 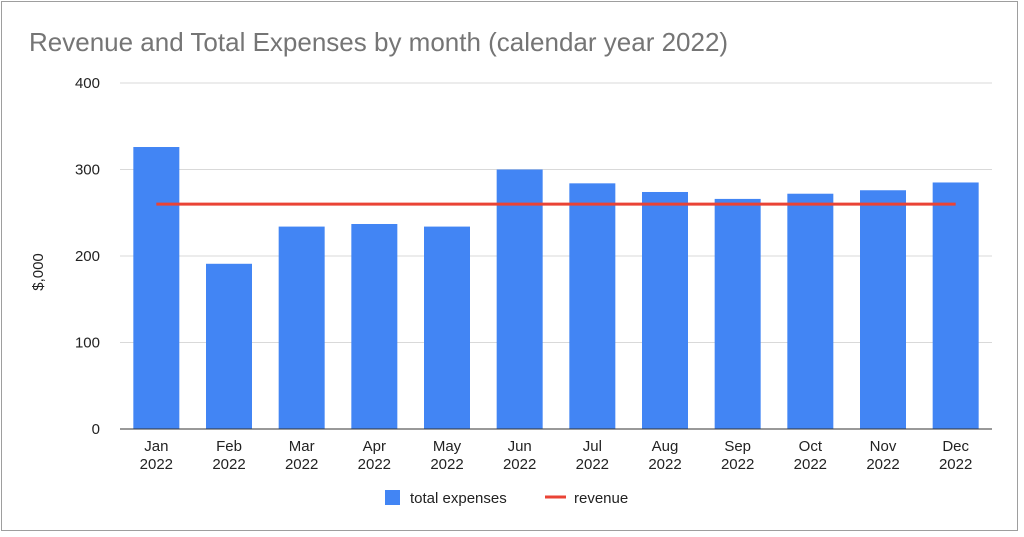 What do you see at coordinates (229, 446) in the screenshot?
I see `x-tick-label-month: Feb` at bounding box center [229, 446].